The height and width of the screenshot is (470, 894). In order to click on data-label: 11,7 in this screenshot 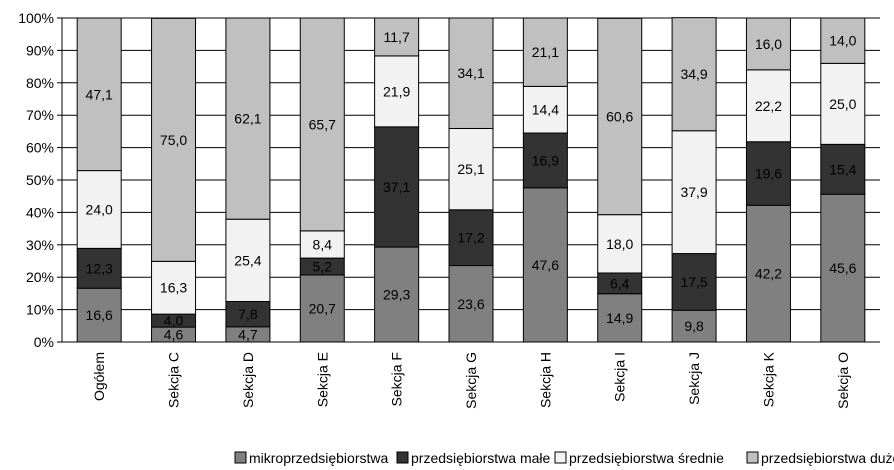, I will do `click(397, 37)`.